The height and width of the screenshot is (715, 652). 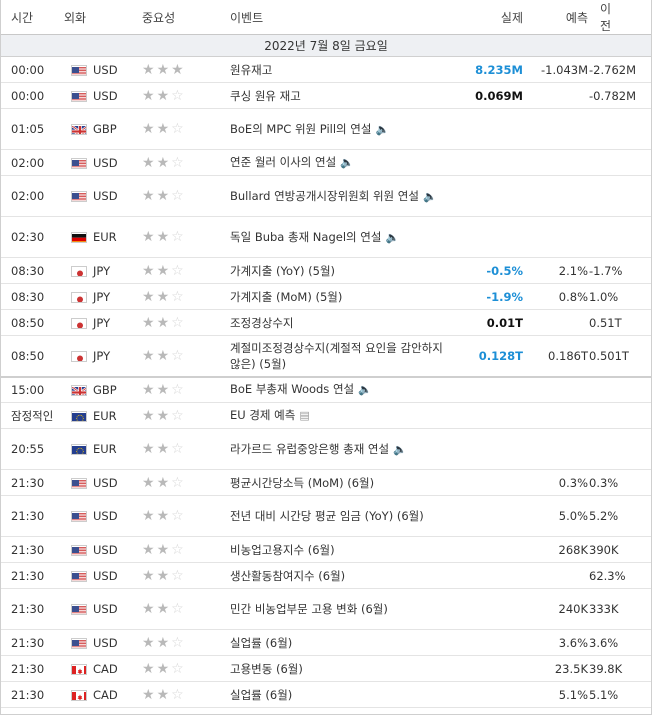 What do you see at coordinates (495, 322) in the screenshot?
I see `event-actual: 0.01T` at bounding box center [495, 322].